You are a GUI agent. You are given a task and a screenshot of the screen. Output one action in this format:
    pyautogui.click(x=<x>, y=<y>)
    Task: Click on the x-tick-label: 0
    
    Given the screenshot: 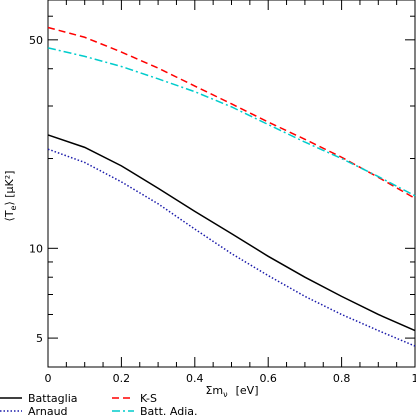 What is the action you would take?
    pyautogui.click(x=48, y=378)
    